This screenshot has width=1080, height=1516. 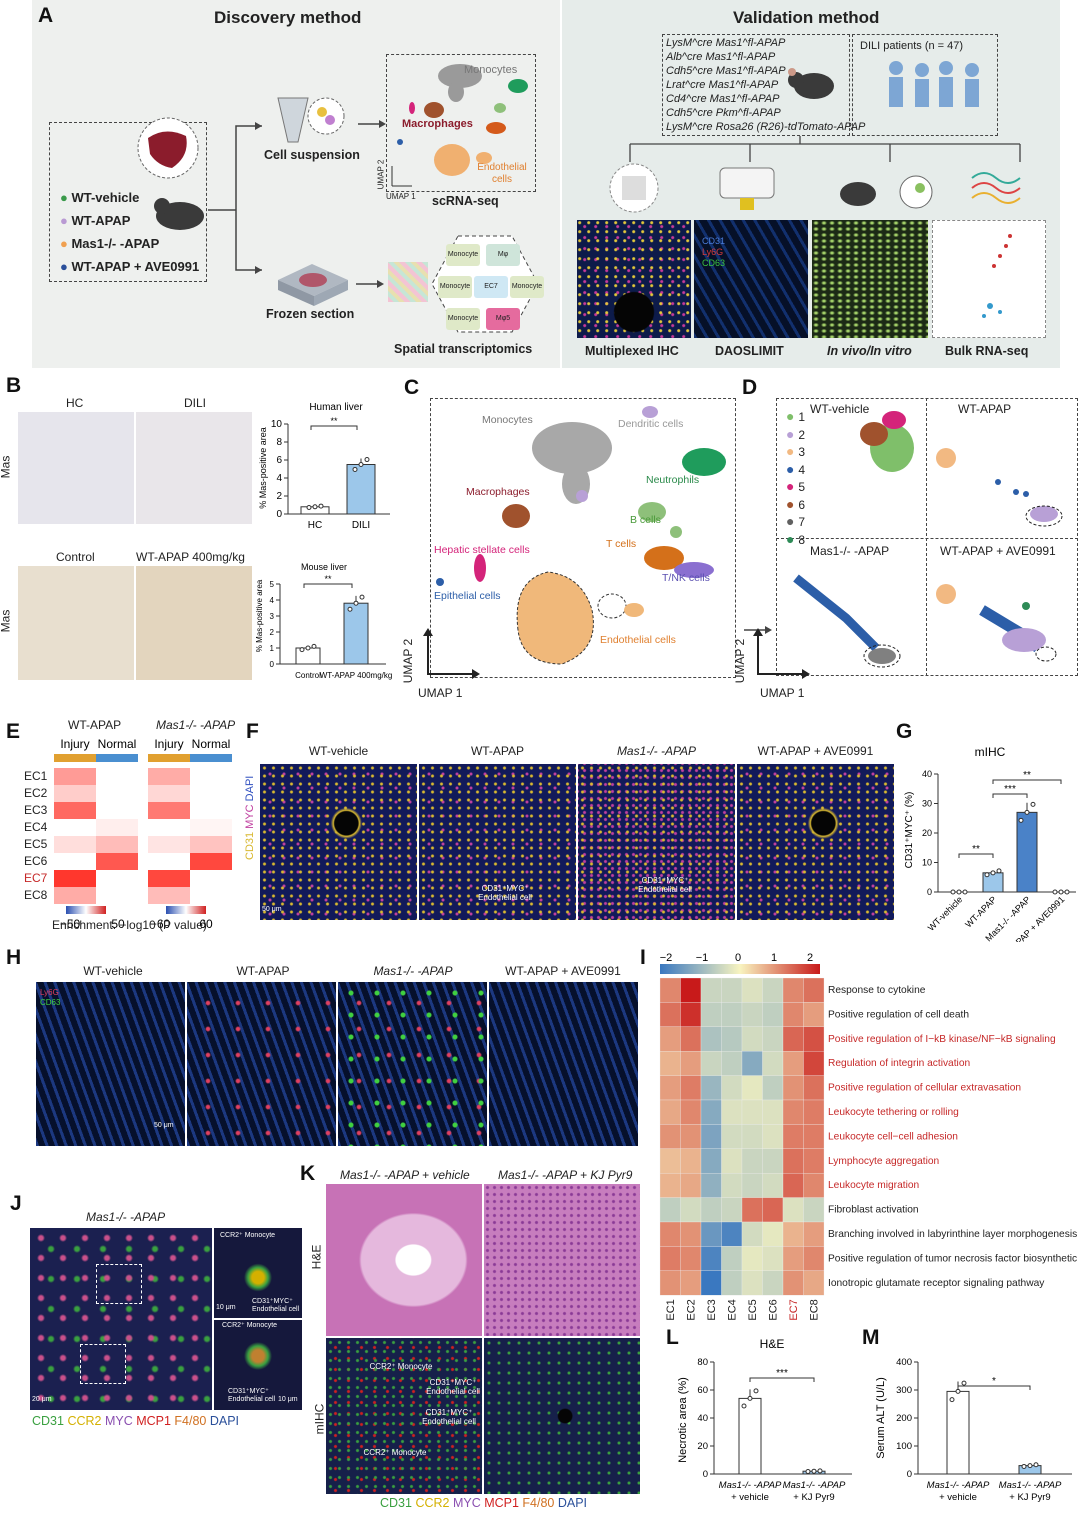 What do you see at coordinates (36, 827) in the screenshot?
I see `e-row-label: EC4` at bounding box center [36, 827].